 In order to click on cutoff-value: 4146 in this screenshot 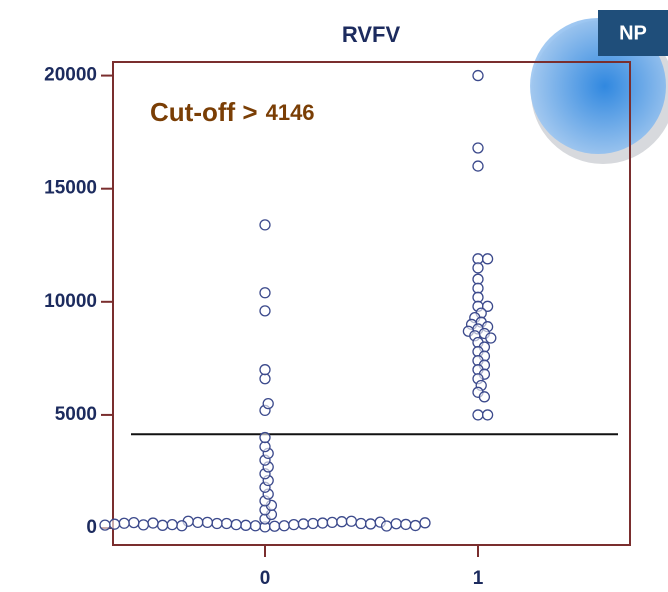, I will do `click(290, 112)`.